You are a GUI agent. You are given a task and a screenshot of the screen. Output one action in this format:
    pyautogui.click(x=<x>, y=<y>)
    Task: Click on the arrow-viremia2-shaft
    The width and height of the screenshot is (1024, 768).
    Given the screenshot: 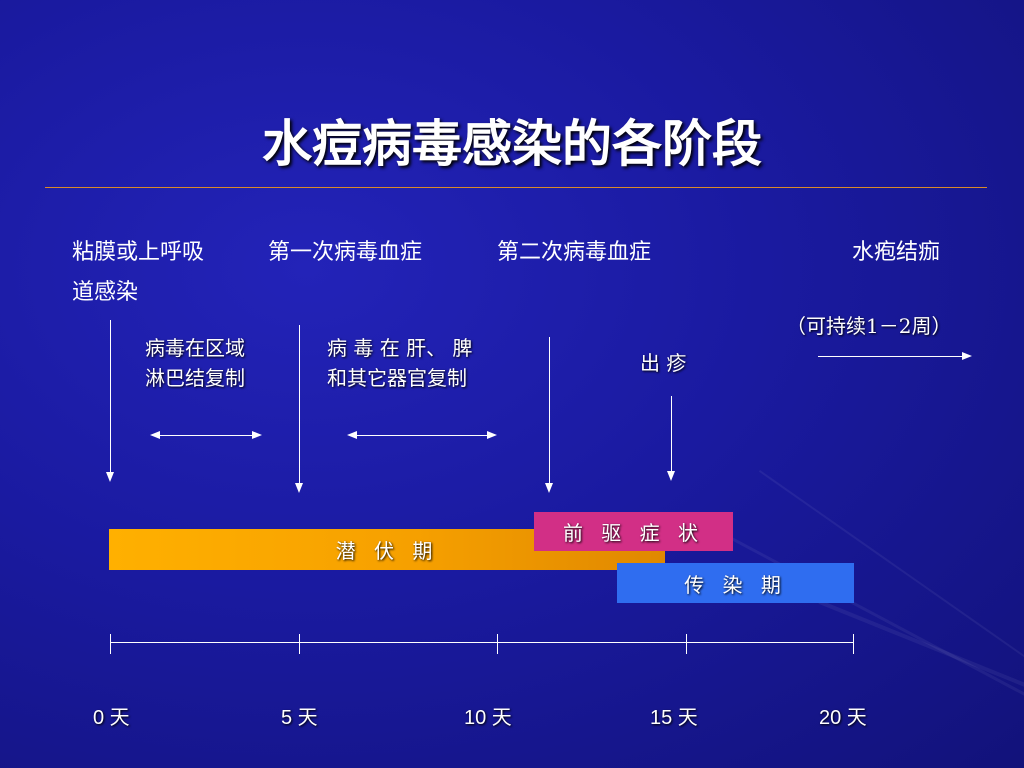 What is the action you would take?
    pyautogui.click(x=549, y=410)
    